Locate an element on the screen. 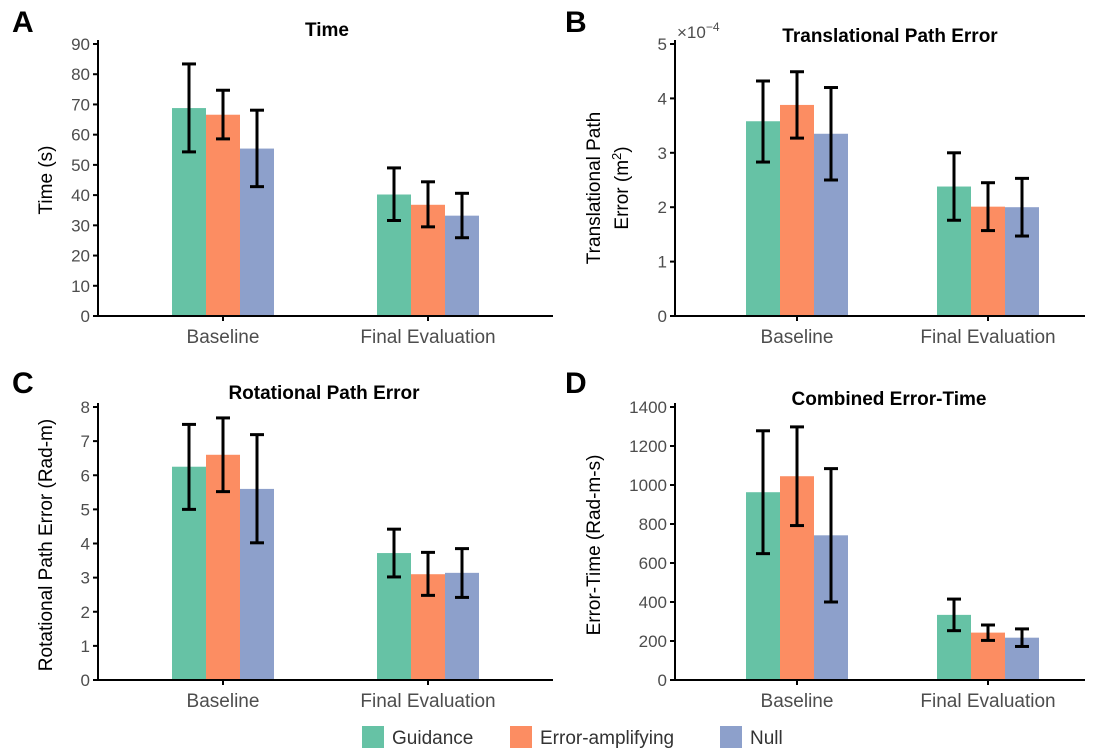 Image resolution: width=1099 pixels, height=754 pixels. chart-title: Time is located at coordinates (327, 30).